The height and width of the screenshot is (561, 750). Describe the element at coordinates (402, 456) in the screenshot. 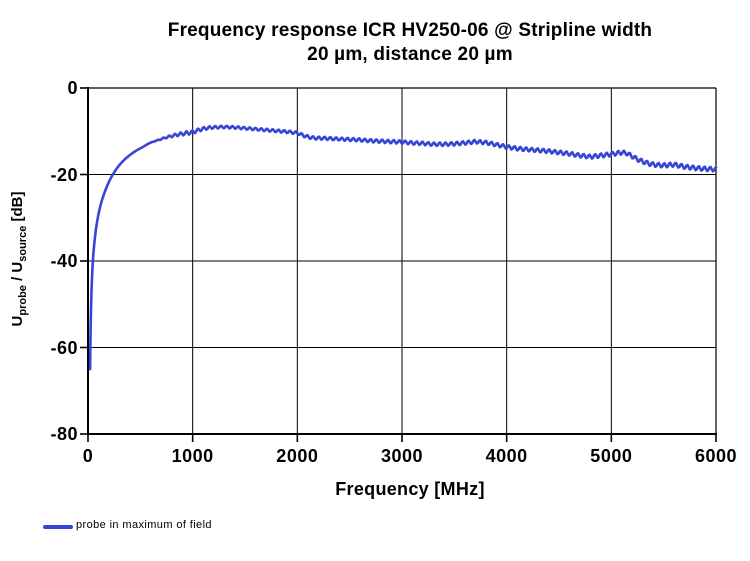

I see `x-tick-label-3: 3000` at that location.